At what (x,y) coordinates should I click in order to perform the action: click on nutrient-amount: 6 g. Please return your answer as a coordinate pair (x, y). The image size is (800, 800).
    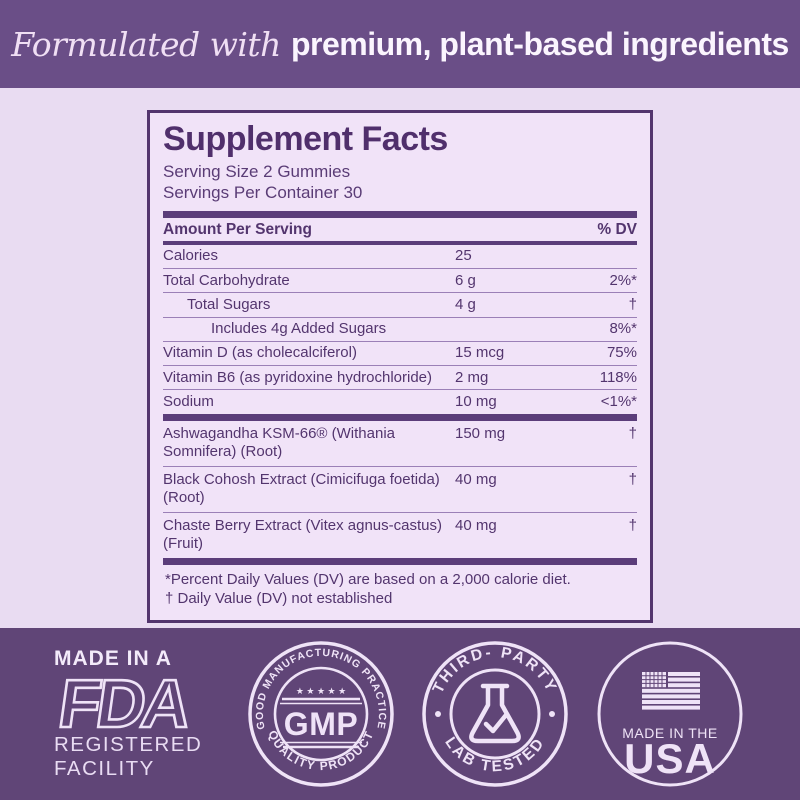
    Looking at the image, I should click on (465, 280).